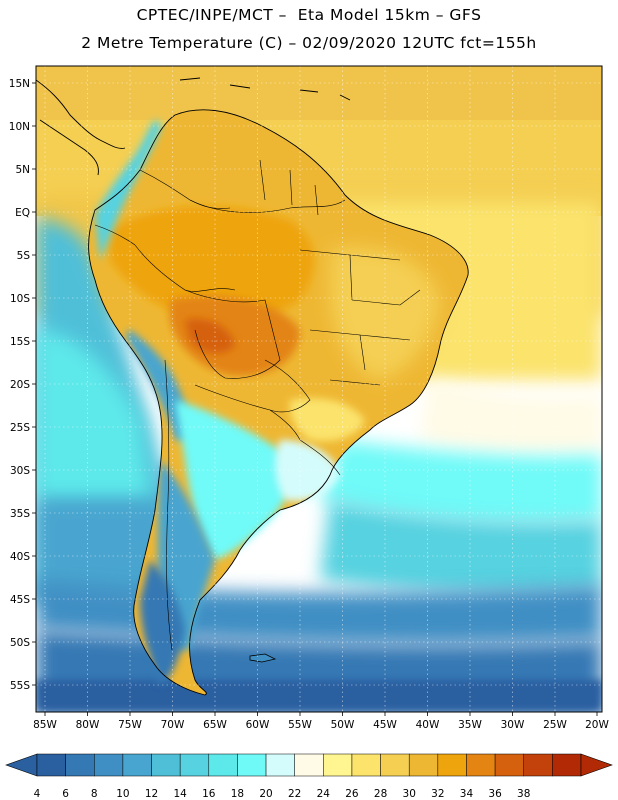 This screenshot has width=618, height=800. What do you see at coordinates (461, 547) in the screenshot?
I see `temp-atlantic-teal` at bounding box center [461, 547].